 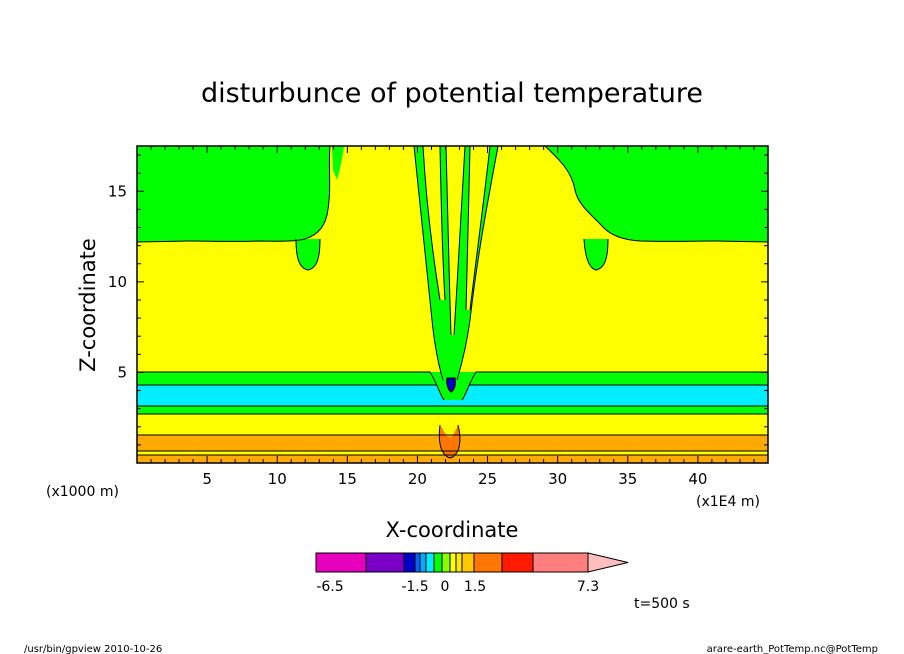 What do you see at coordinates (117, 282) in the screenshot?
I see `y-tick-label: 10` at bounding box center [117, 282].